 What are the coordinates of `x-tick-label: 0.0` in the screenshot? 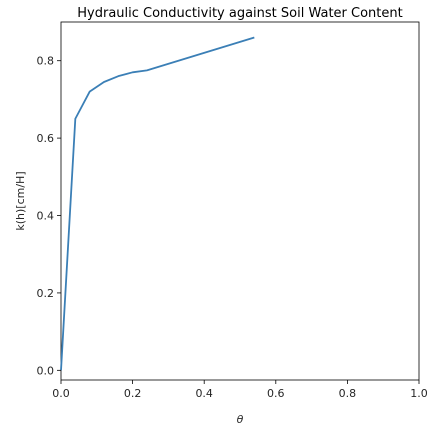 It's located at (61, 393).